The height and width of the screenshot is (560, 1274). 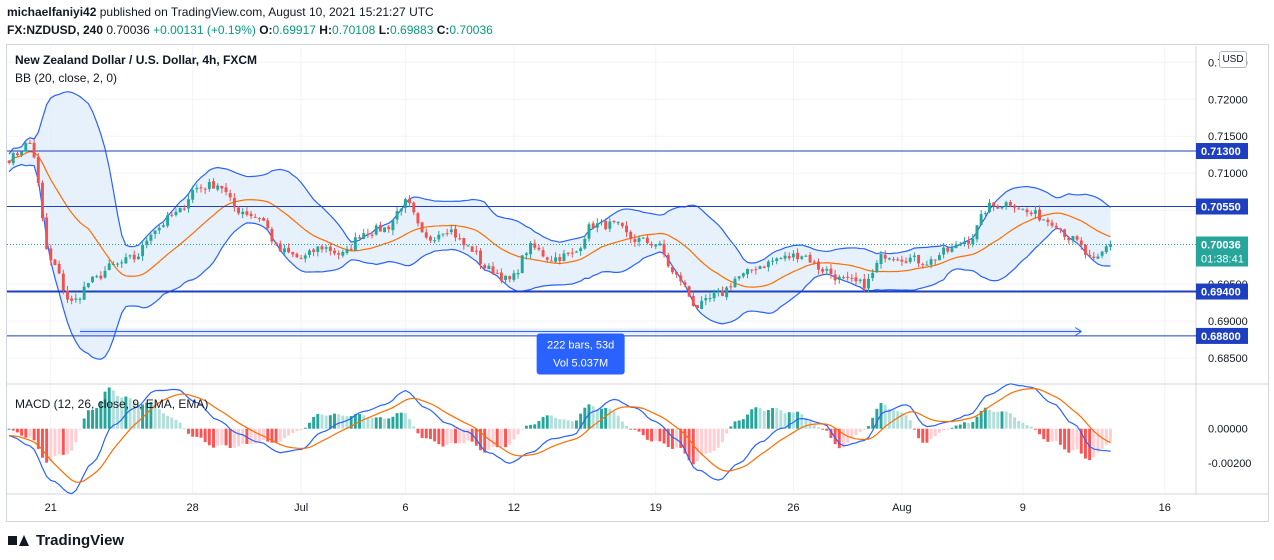 I want to click on bollinger-bands-label: BB (20, close, 2, 0), so click(x=66, y=78).